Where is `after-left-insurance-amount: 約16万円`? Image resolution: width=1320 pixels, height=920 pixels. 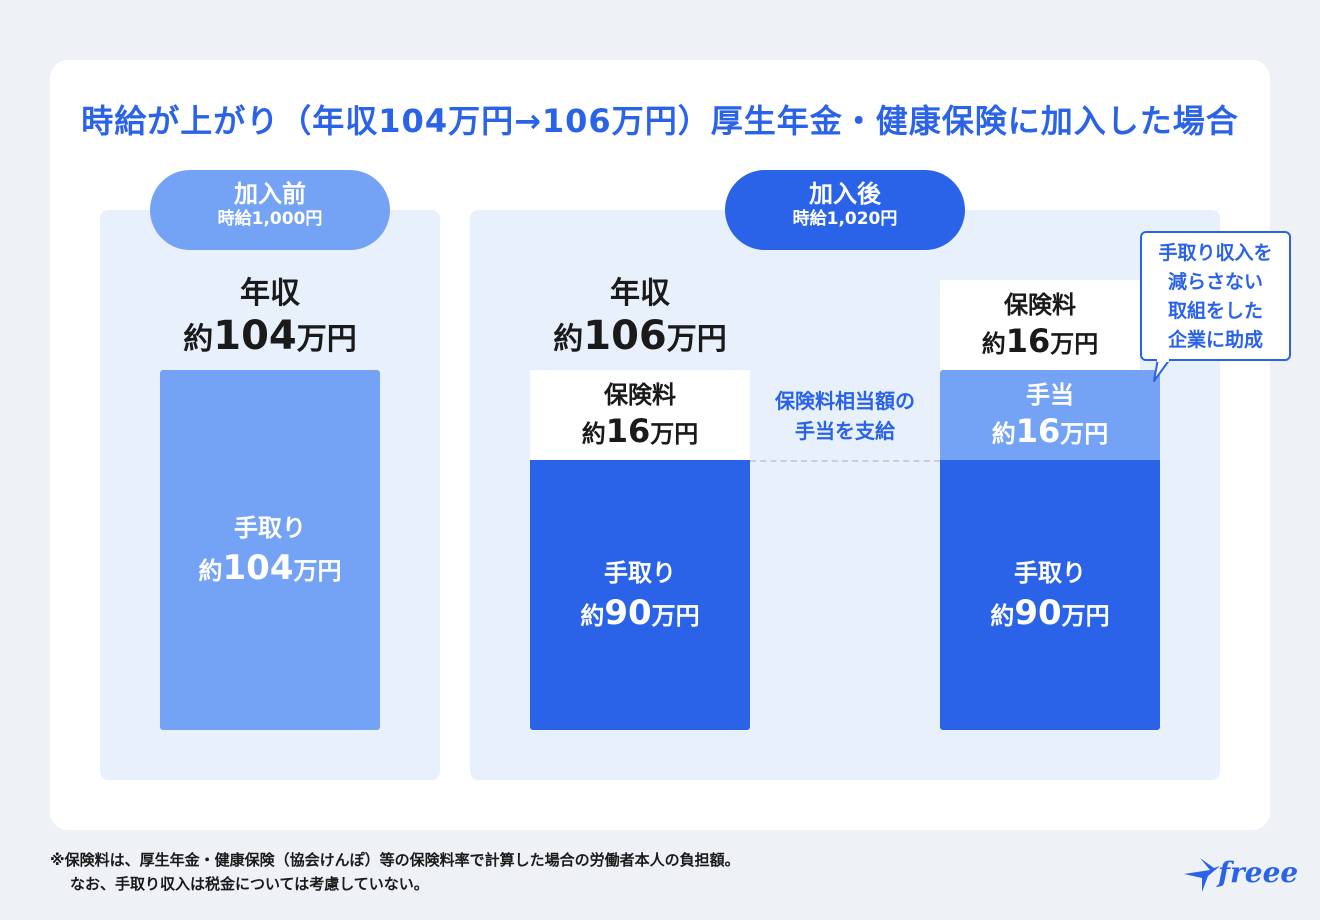 after-left-insurance-amount: 約16万円 is located at coordinates (640, 431).